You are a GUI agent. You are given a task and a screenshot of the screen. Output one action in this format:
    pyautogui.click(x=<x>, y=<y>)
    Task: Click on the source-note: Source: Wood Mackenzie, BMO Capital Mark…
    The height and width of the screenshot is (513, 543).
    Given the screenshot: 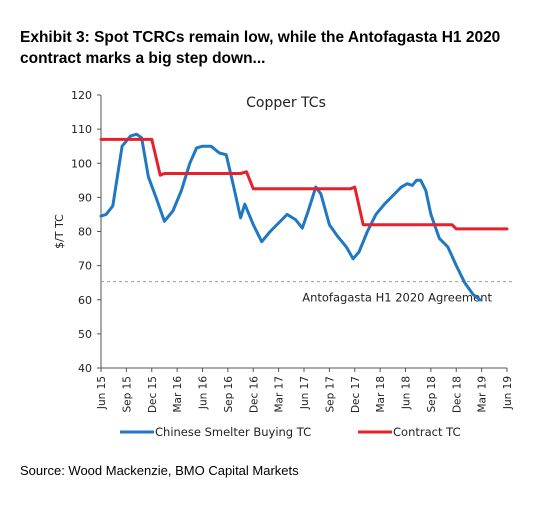 What is the action you would take?
    pyautogui.click(x=159, y=470)
    